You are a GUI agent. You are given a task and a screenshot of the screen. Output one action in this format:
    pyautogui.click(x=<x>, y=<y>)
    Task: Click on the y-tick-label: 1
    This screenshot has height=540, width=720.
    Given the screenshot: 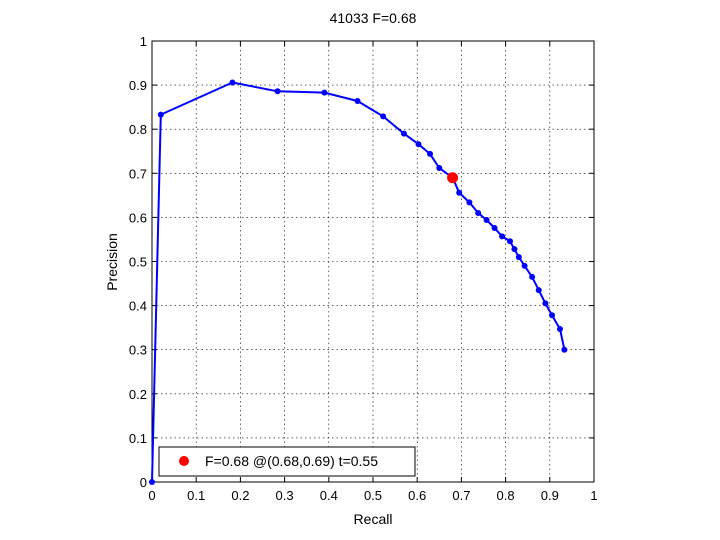 What is the action you would take?
    pyautogui.click(x=143, y=41)
    